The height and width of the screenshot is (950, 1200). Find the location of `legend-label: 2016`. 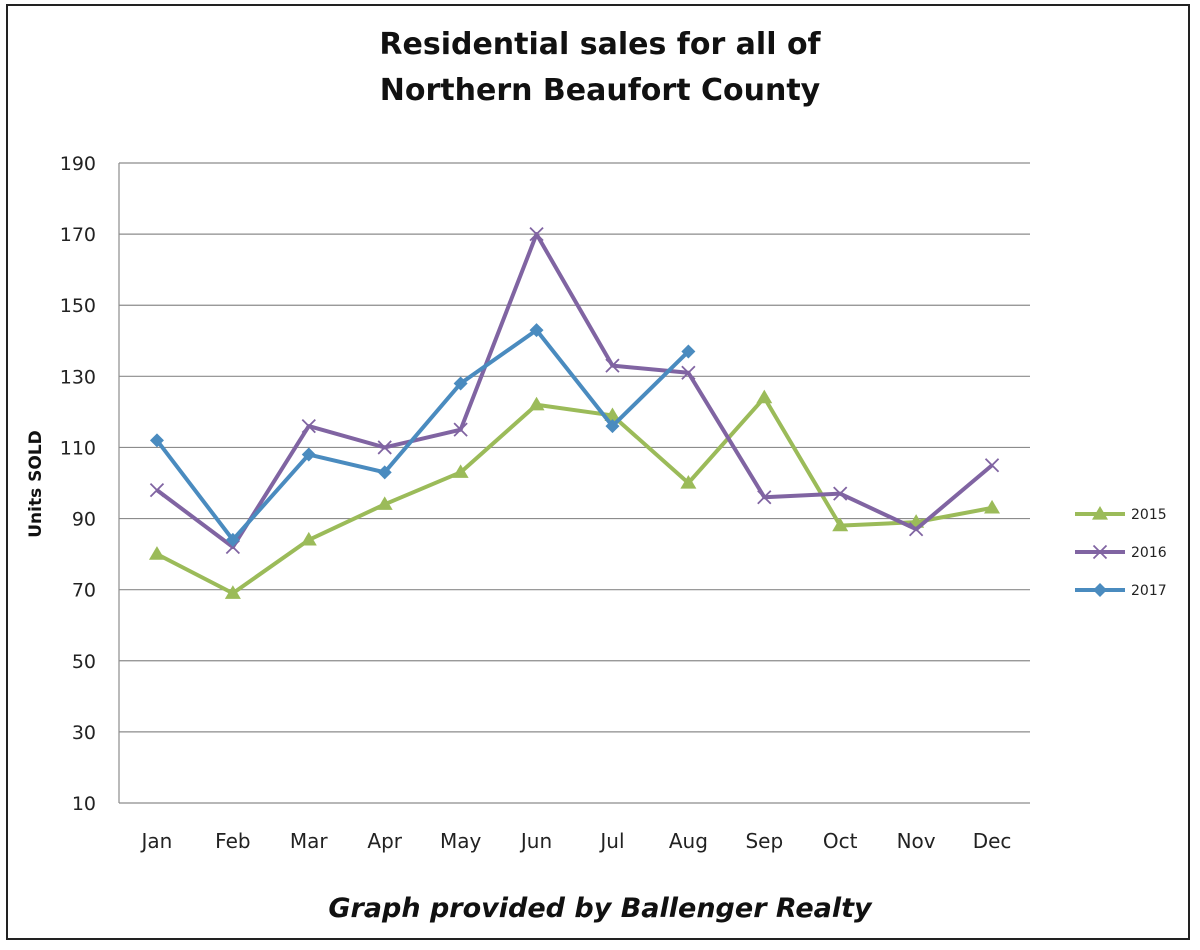

legend-label: 2016 is located at coordinates (1149, 553).